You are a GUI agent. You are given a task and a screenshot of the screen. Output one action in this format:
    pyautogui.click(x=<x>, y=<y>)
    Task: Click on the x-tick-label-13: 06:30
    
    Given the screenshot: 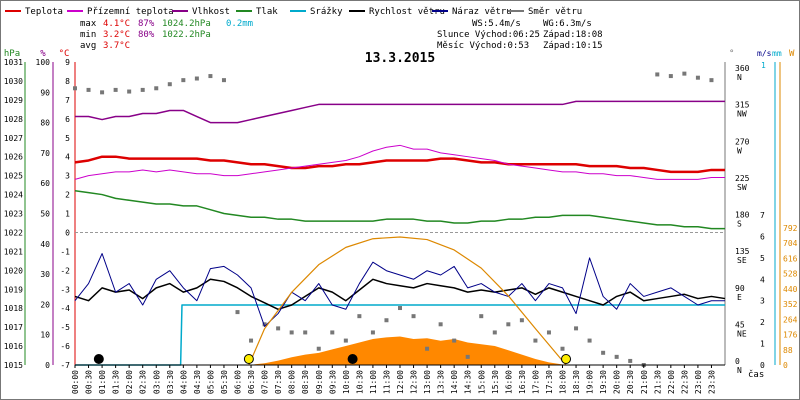 What is the action you would take?
    pyautogui.click(x=251, y=382)
    